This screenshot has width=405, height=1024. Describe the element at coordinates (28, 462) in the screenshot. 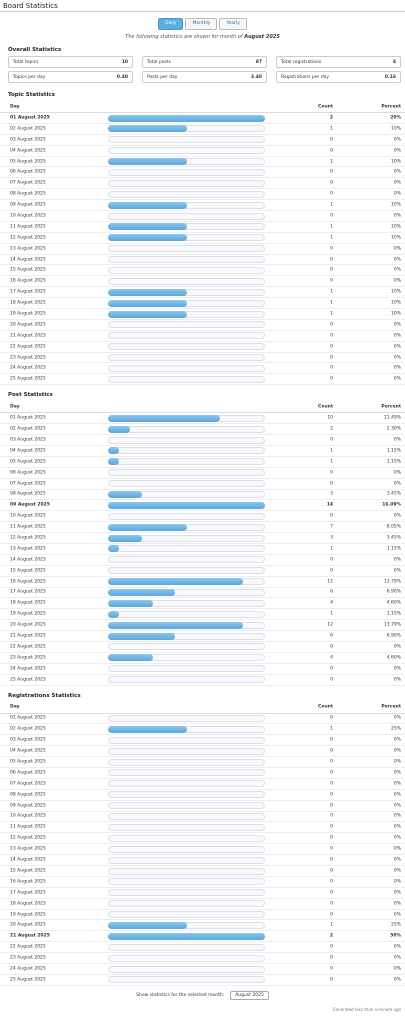

I see `day: 05 August 2025` at that location.